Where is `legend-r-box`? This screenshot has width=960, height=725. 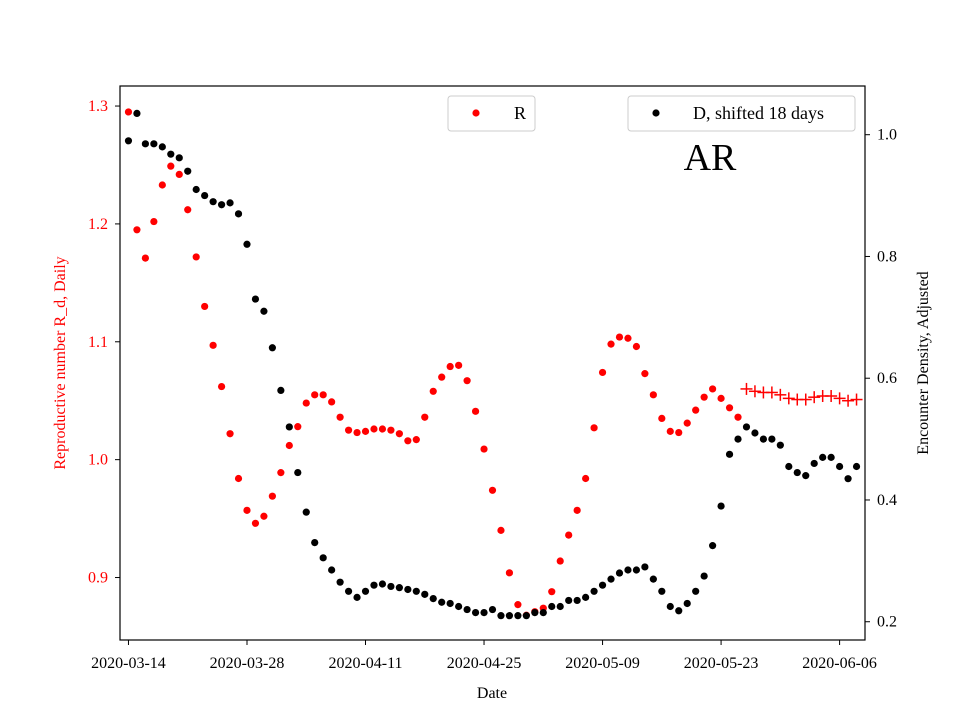
legend-r-box is located at coordinates (491, 113).